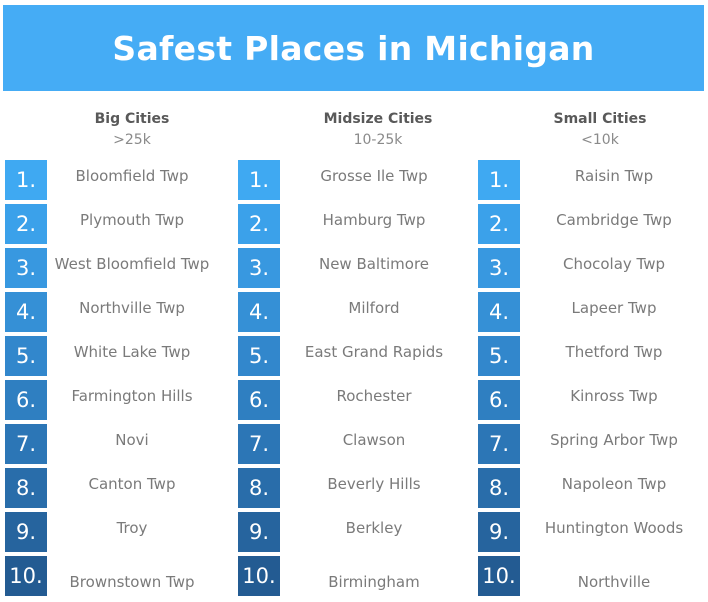  What do you see at coordinates (378, 119) in the screenshot?
I see `column-title: Midsize Cities` at bounding box center [378, 119].